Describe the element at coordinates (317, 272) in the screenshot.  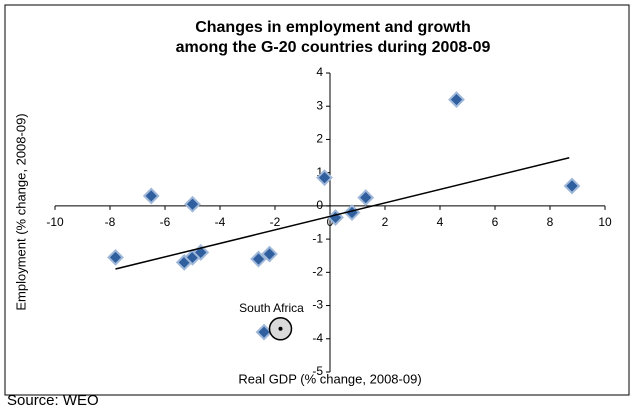
I see `y-tick-label: -2` at that location.